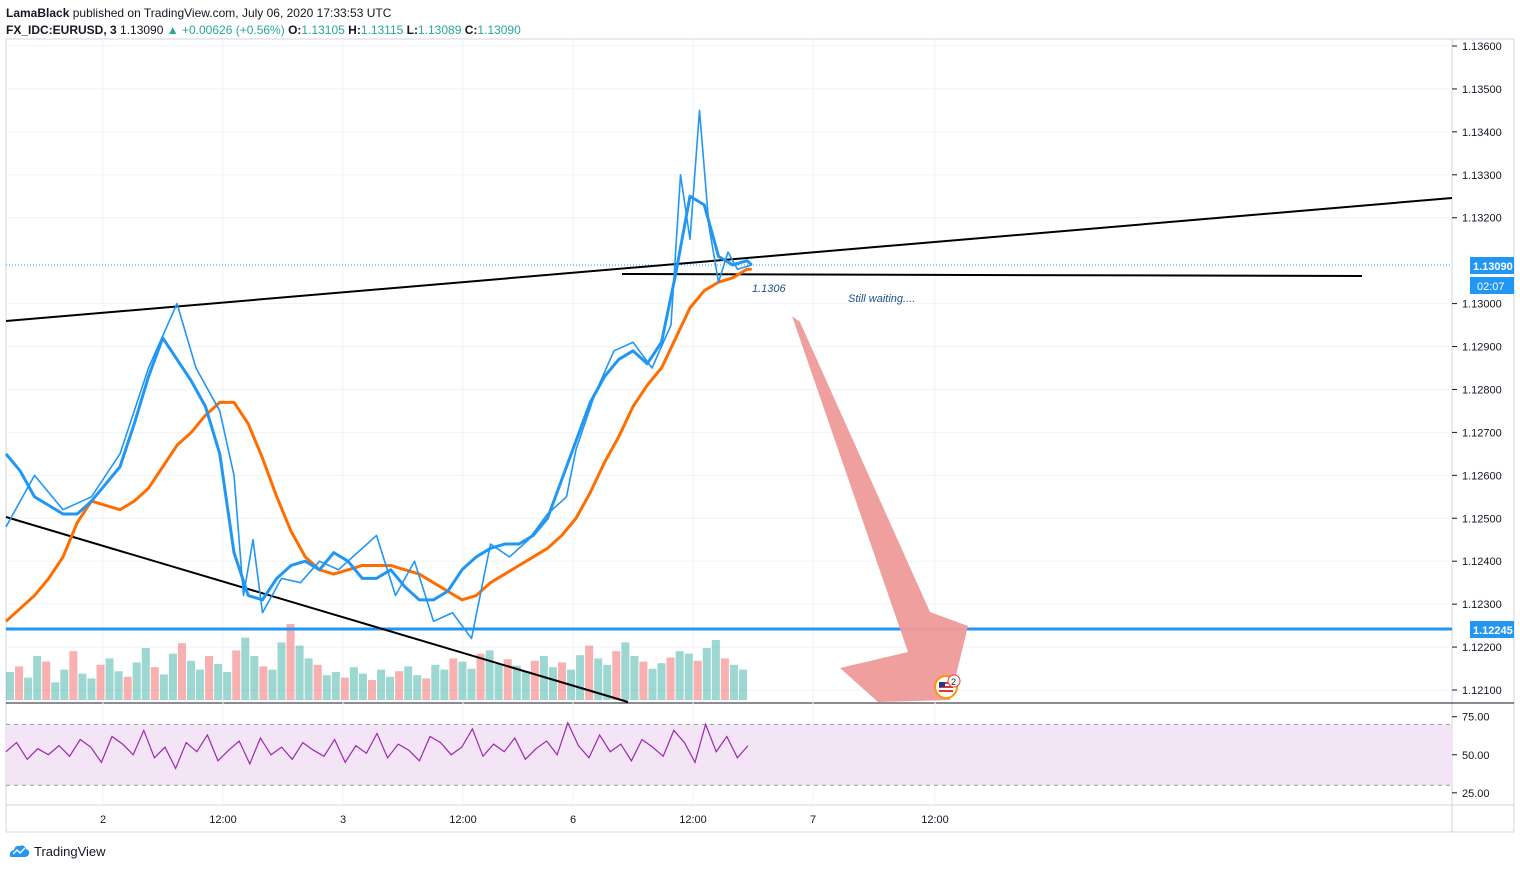 Image resolution: width=1520 pixels, height=870 pixels. What do you see at coordinates (947, 686) in the screenshot?
I see `event-badge: 2` at bounding box center [947, 686].